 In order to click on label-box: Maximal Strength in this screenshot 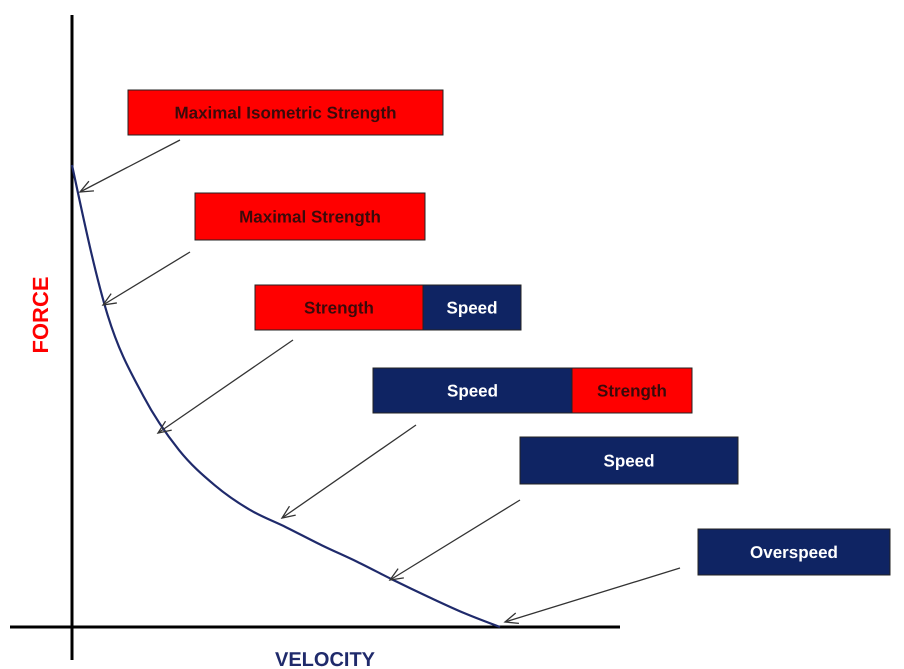, I will do `click(310, 216)`.